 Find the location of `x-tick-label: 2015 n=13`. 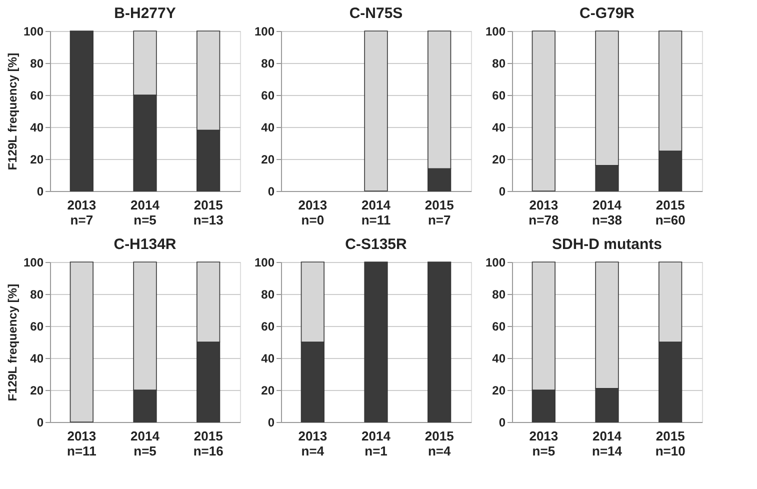

x-tick-label: 2015 n=13 is located at coordinates (208, 213).